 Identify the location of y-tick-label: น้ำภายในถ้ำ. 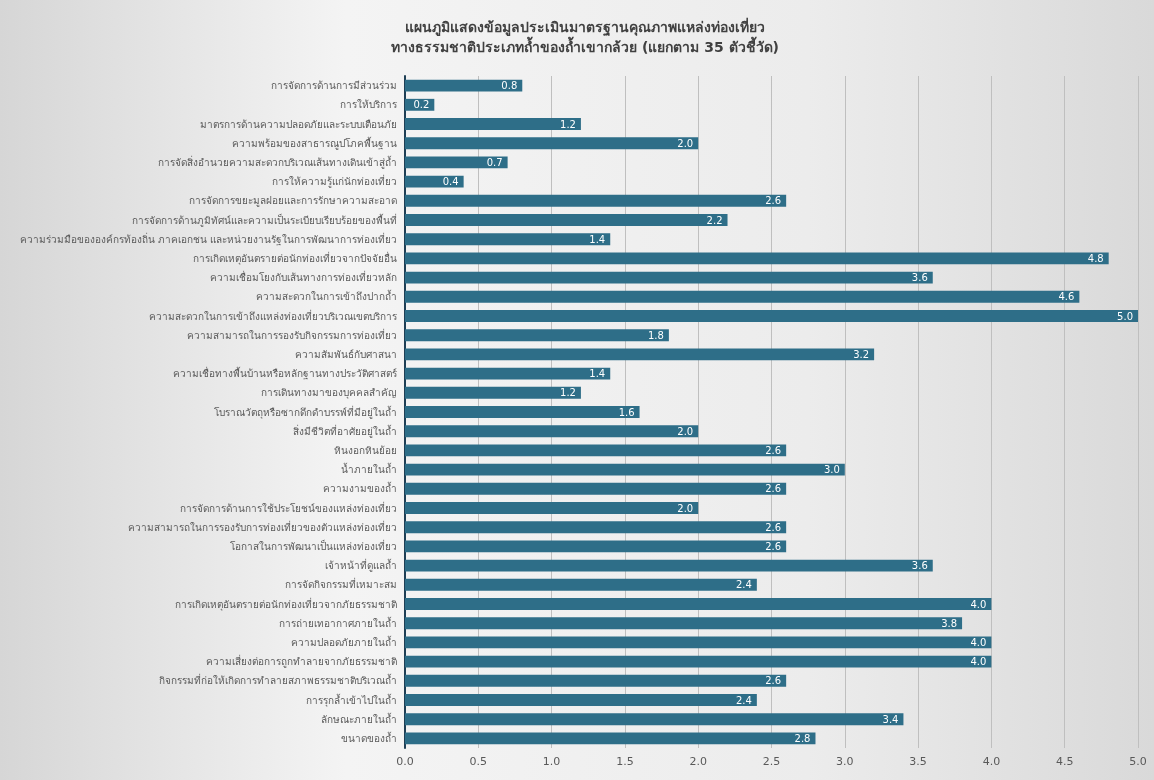
(369, 469).